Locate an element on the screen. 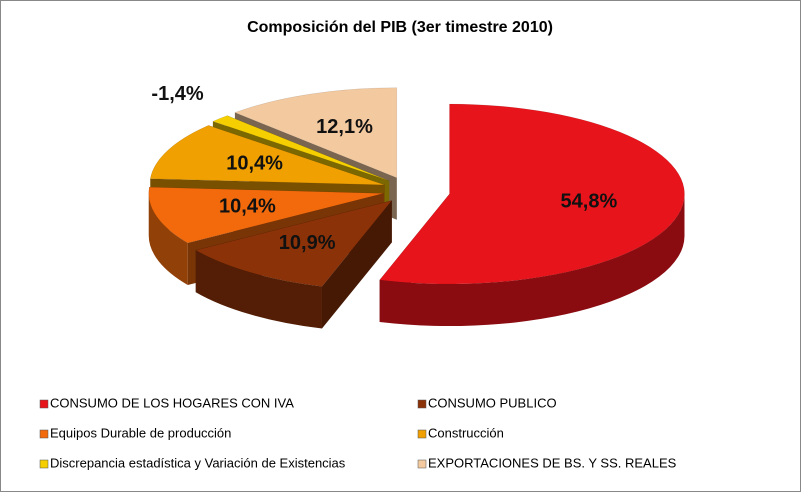  legend-label: CONSUMO DE LOS HOGARES CON IVA is located at coordinates (172, 402).